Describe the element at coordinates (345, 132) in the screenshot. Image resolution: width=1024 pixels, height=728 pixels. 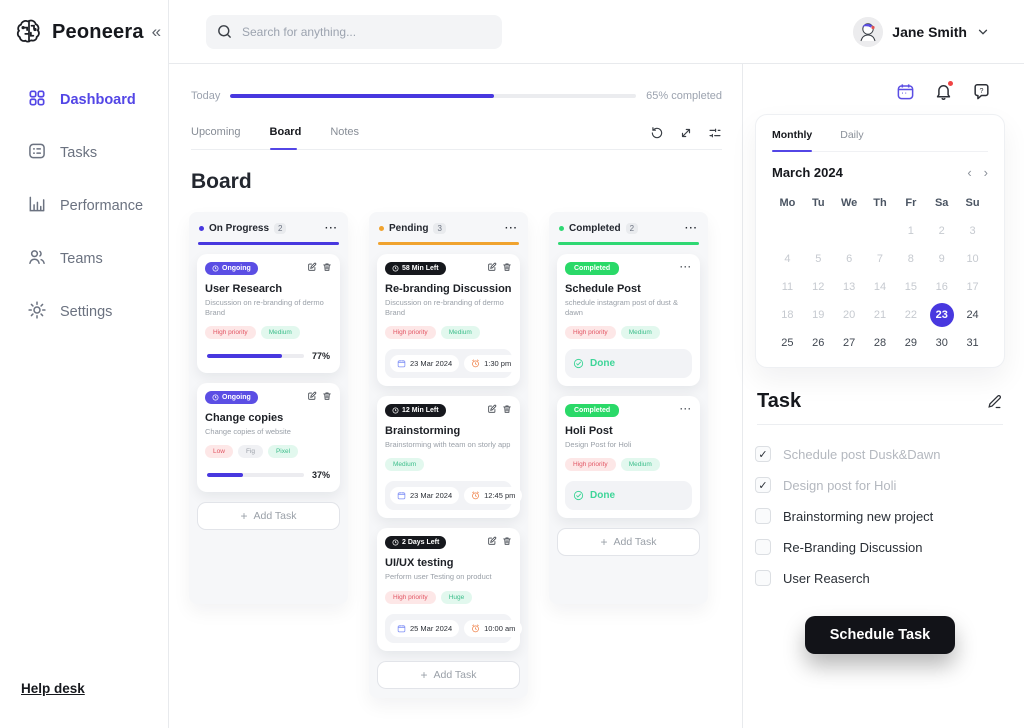
I see `tab-notes: Notes` at that location.